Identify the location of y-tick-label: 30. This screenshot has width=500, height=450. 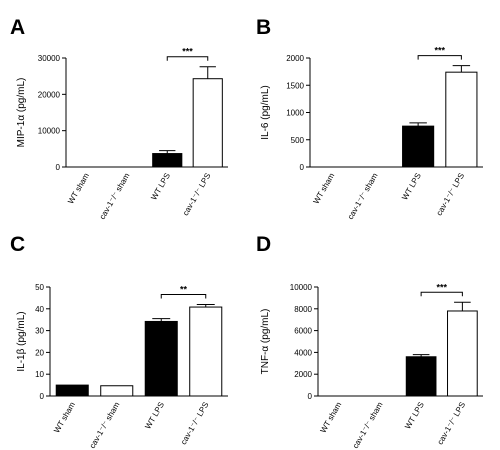
(39, 331).